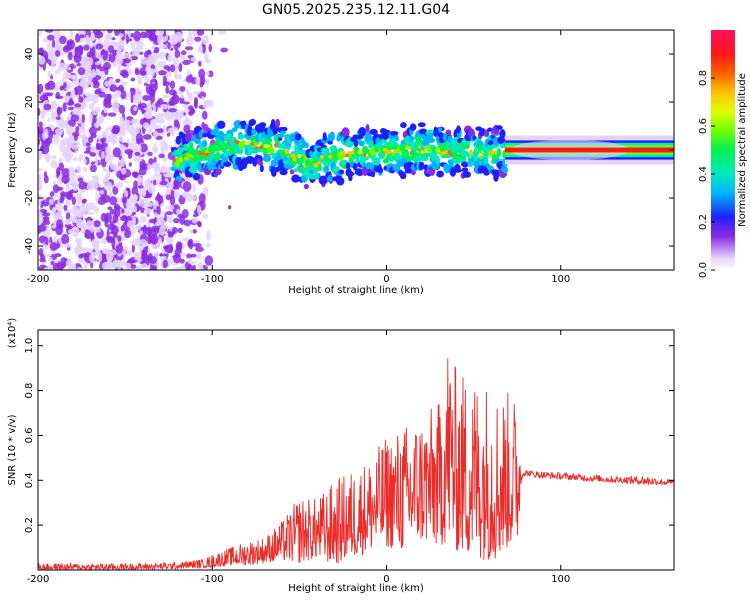 The image size is (750, 600). Describe the element at coordinates (703, 126) in the screenshot. I see `colorbar-tick-label: 0.6` at that location.